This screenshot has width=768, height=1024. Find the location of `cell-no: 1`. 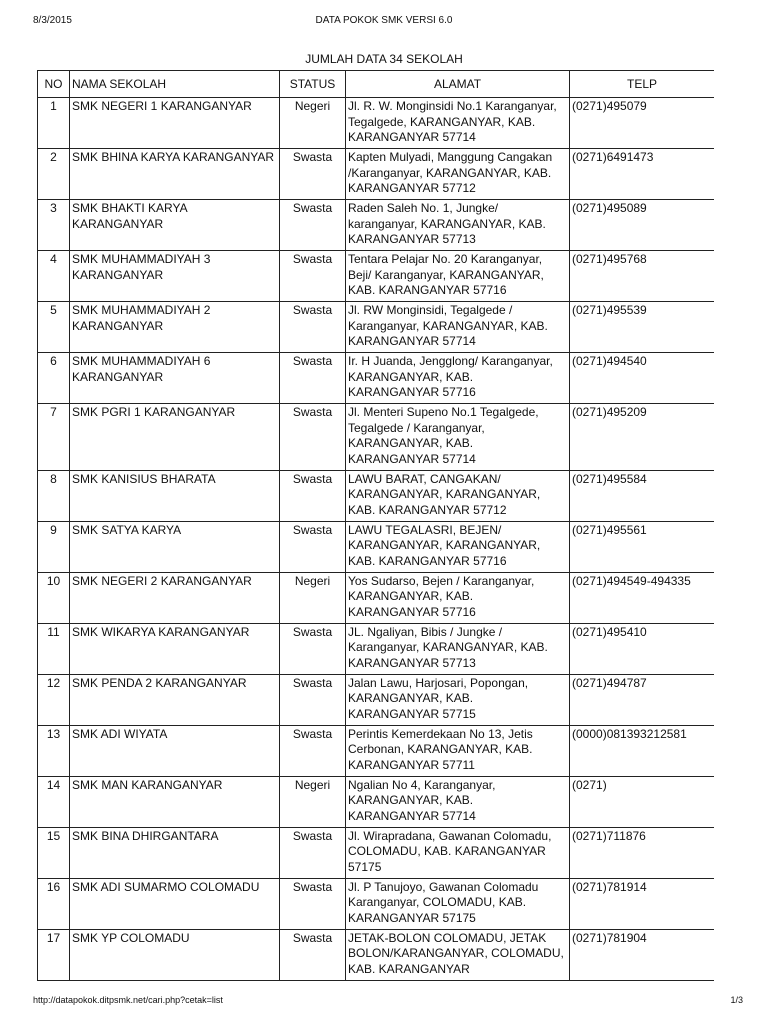

cell-no: 1 is located at coordinates (53, 123).